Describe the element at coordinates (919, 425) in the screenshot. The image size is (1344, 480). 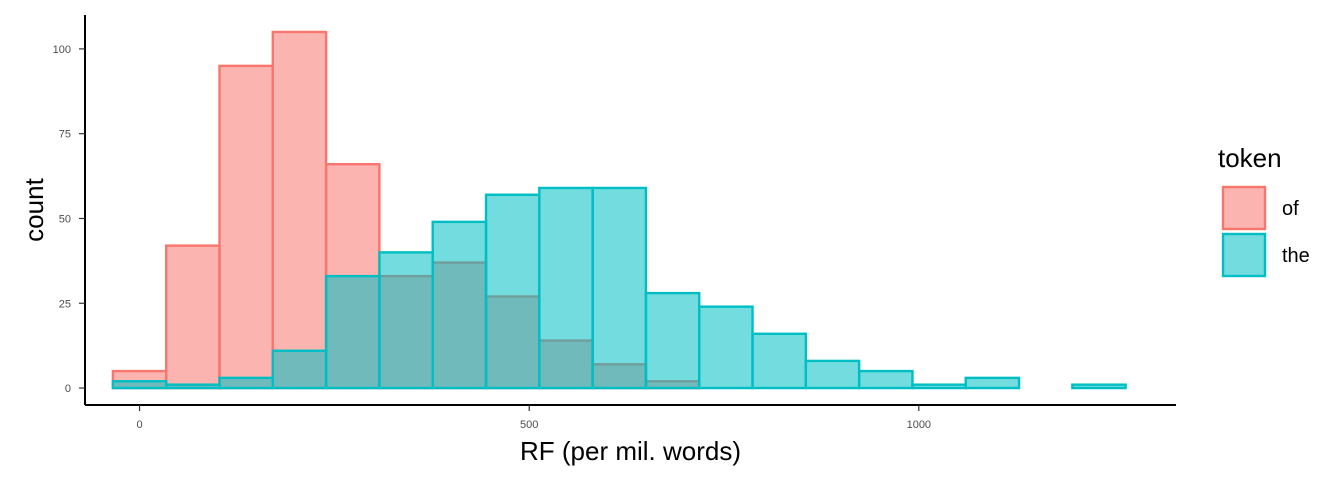
I see `x-tick-label: 1000` at that location.